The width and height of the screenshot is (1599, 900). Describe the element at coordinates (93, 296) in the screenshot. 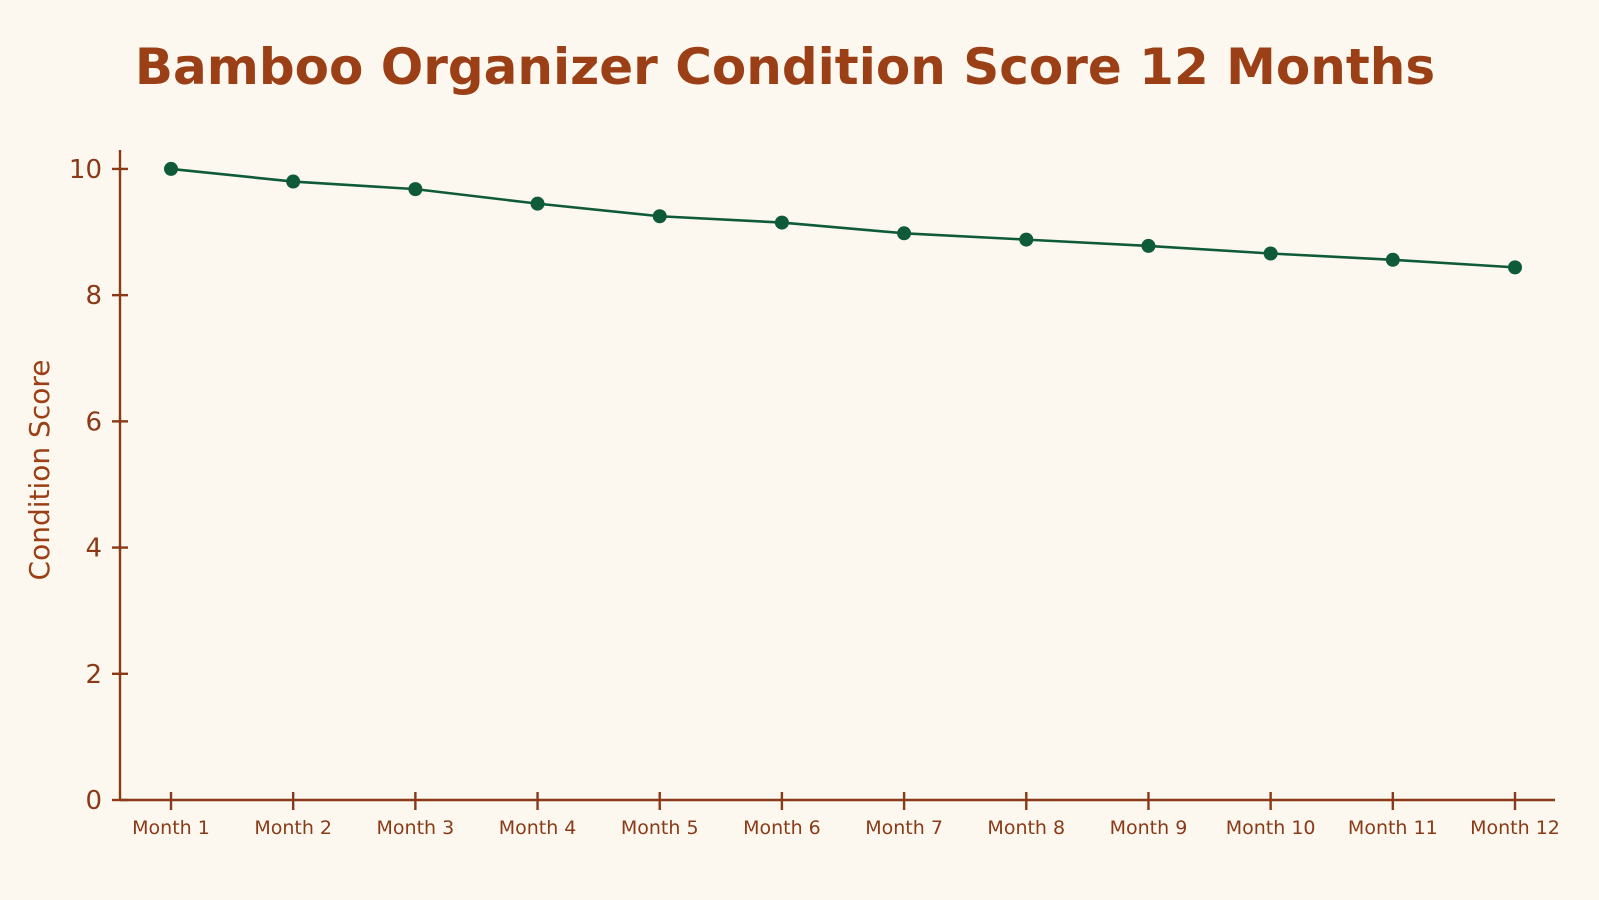

I see `y-tick-label: 8` at that location.